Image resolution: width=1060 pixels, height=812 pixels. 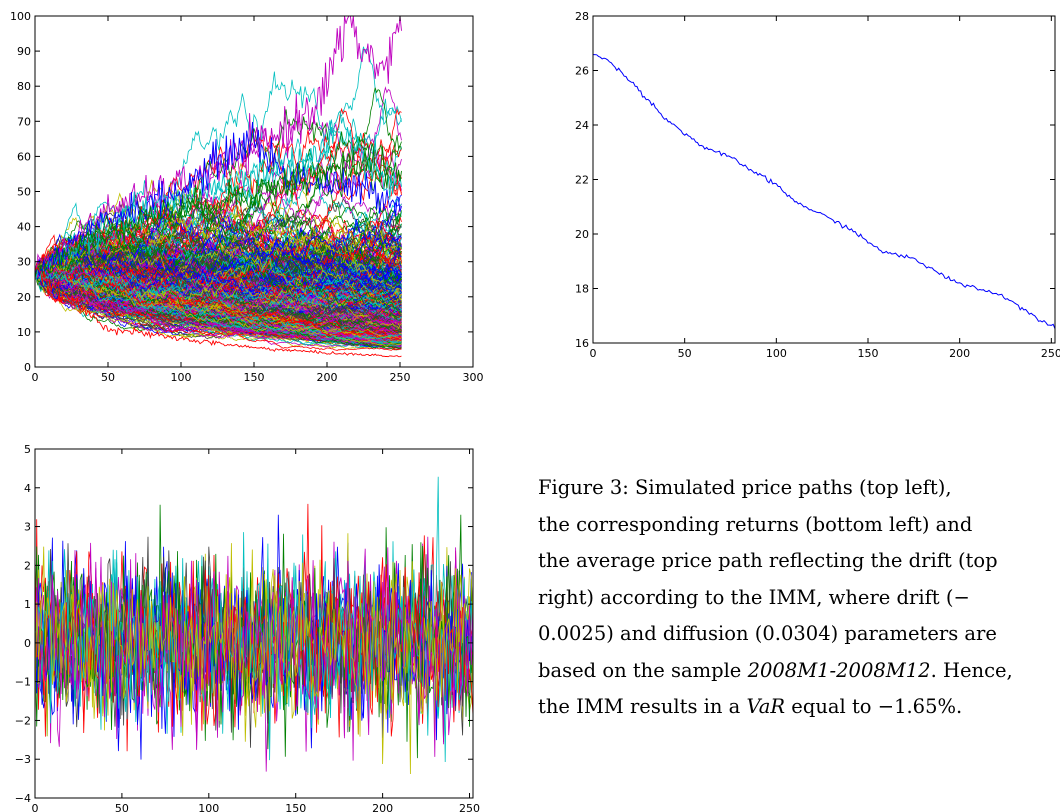 I want to click on x-tick-label: 300, so click(x=473, y=377).